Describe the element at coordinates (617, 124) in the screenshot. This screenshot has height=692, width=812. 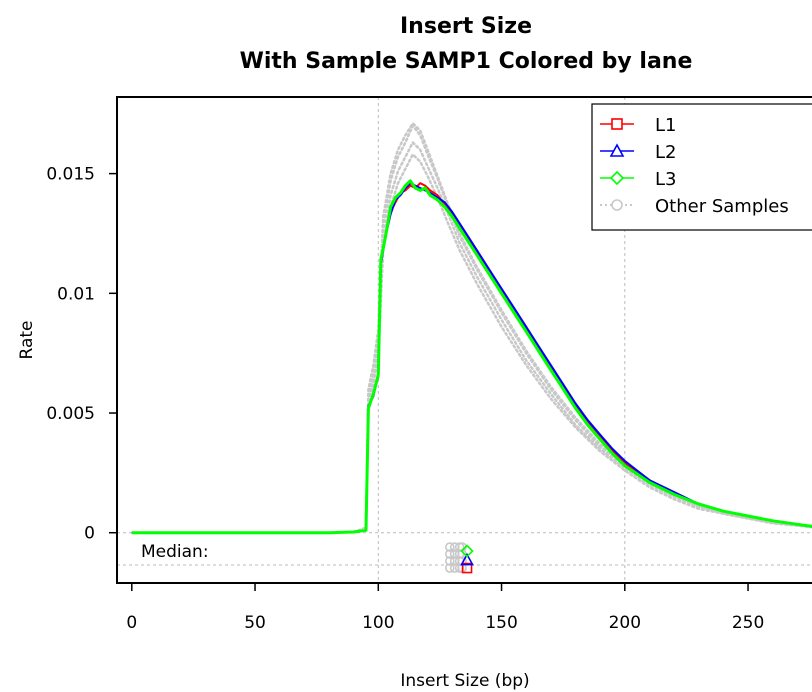
I see `legend-marker-l1` at that location.